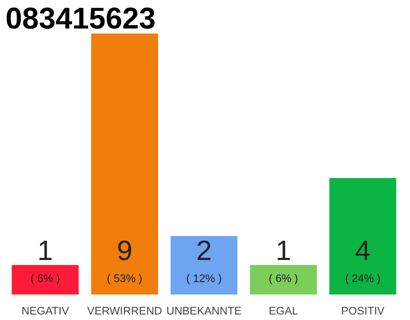  What do you see at coordinates (204, 312) in the screenshot?
I see `x-tick-label: UNBEKANNTE` at bounding box center [204, 312].